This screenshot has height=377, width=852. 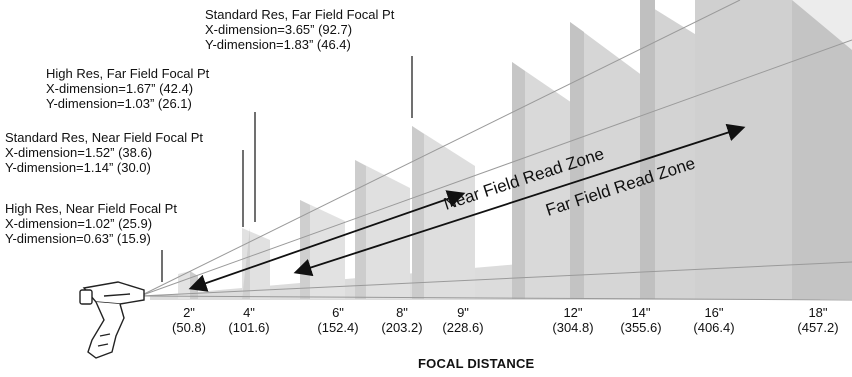 What do you see at coordinates (184, 285) in the screenshot?
I see `panel-2in-light` at bounding box center [184, 285].